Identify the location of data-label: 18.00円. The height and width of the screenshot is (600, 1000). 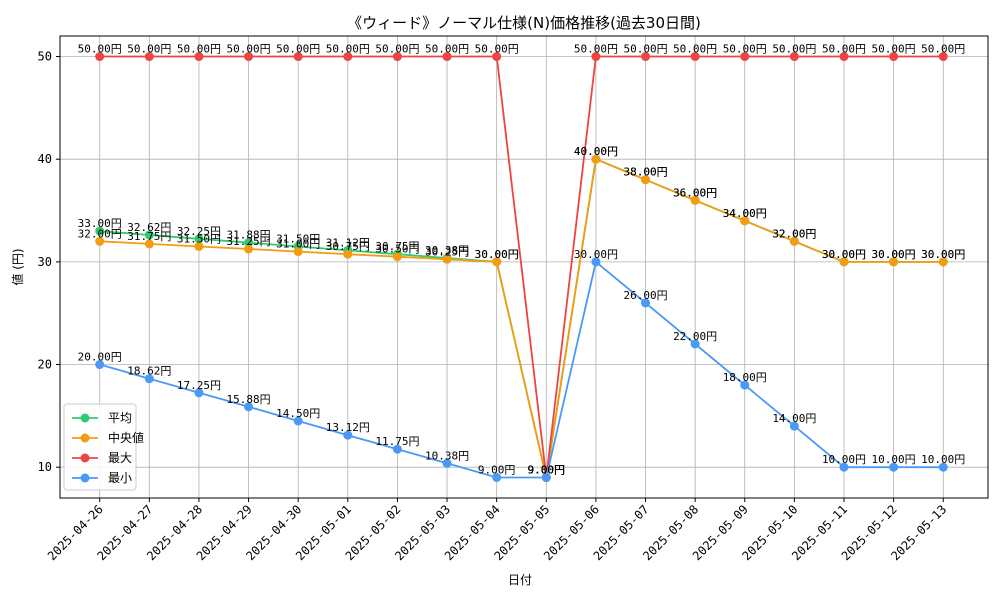
(745, 377).